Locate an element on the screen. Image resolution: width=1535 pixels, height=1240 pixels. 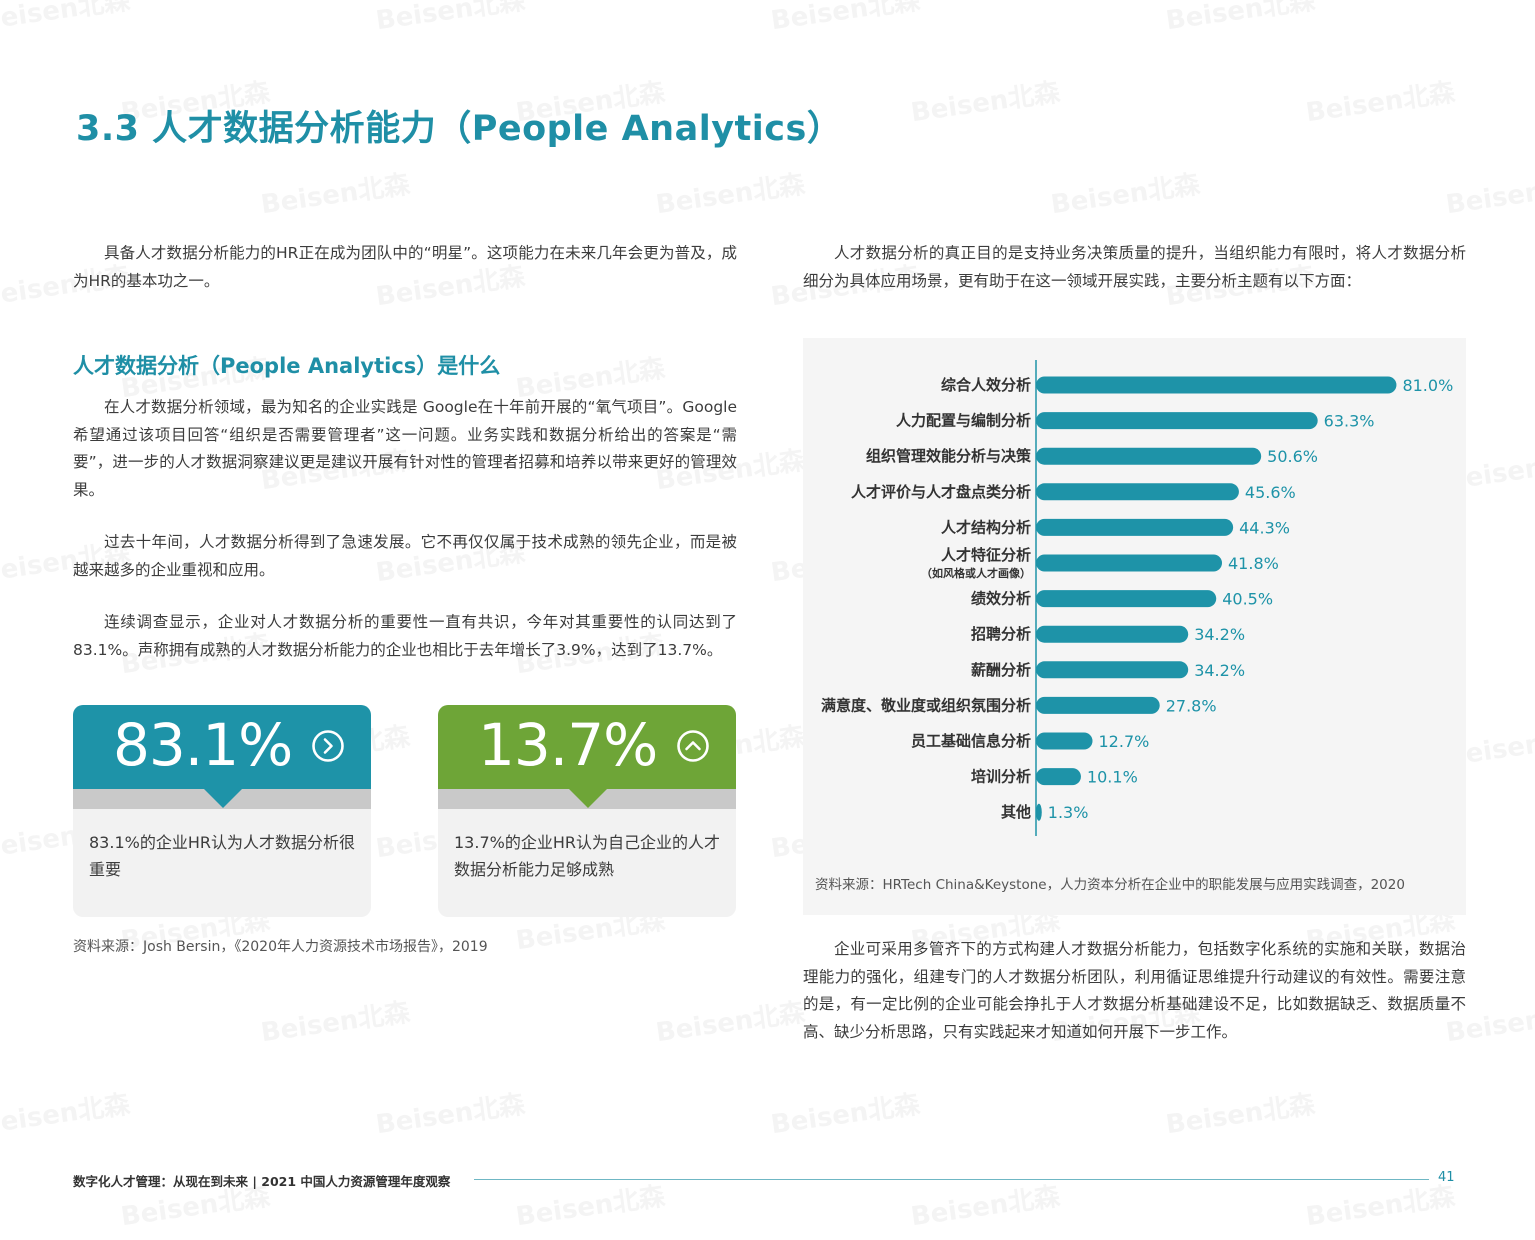
stat-description: 13.7%的企业HR认为自己企业的人才数据分析能力足够成熟 is located at coordinates (587, 856).